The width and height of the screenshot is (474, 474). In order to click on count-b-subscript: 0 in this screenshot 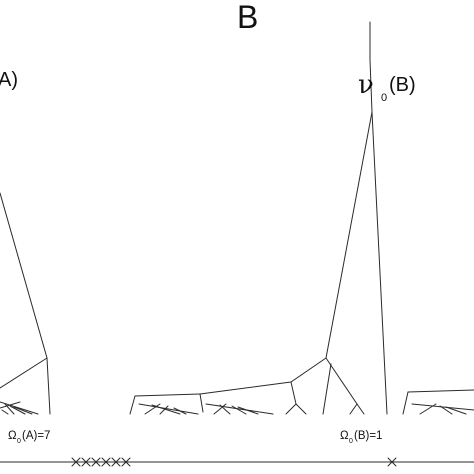, I will do `click(351, 441)`.